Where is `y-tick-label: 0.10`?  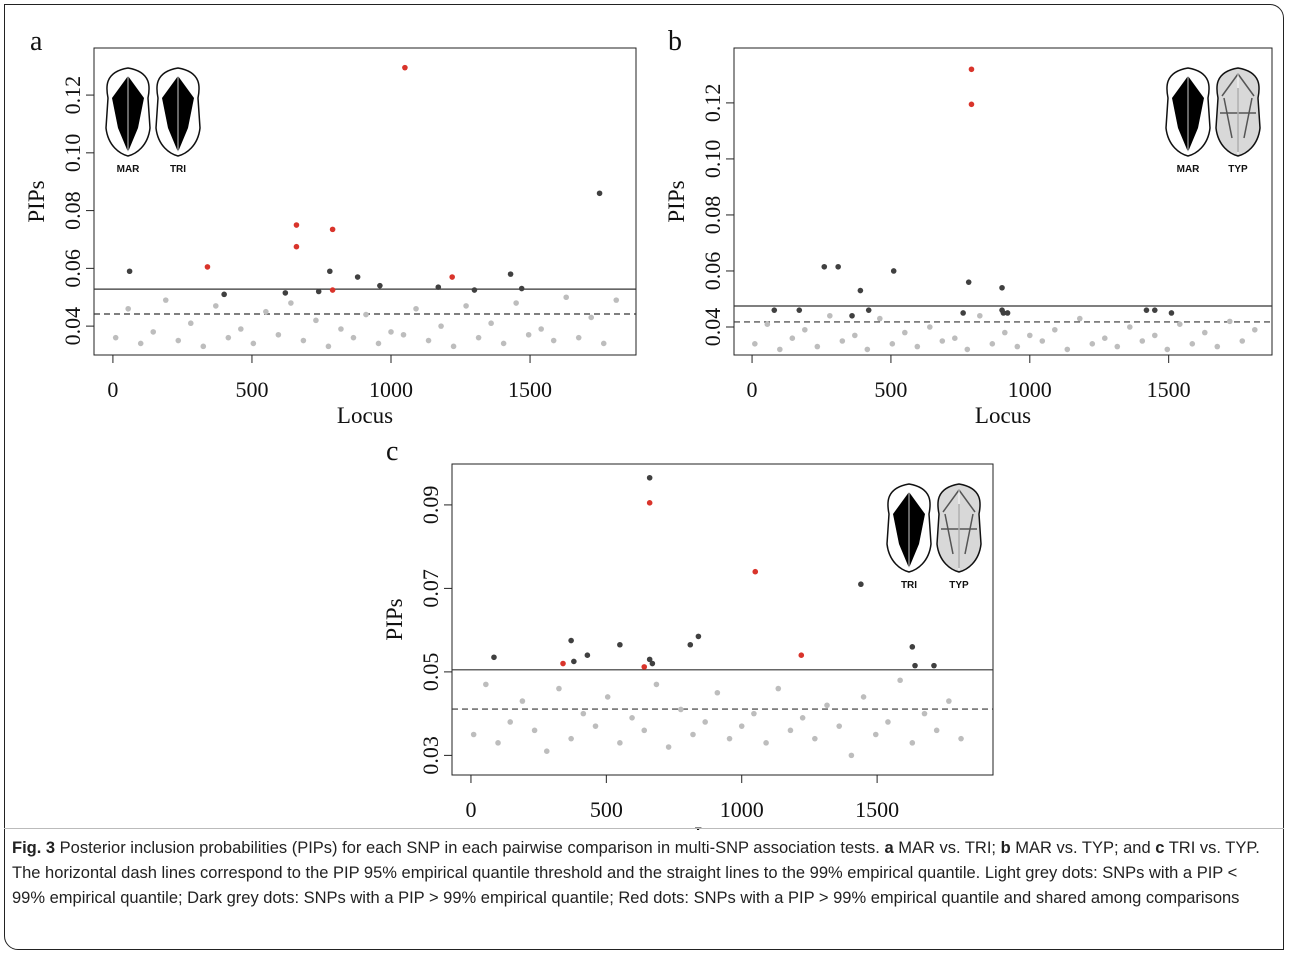
y-tick-label: 0.10 is located at coordinates (72, 153).